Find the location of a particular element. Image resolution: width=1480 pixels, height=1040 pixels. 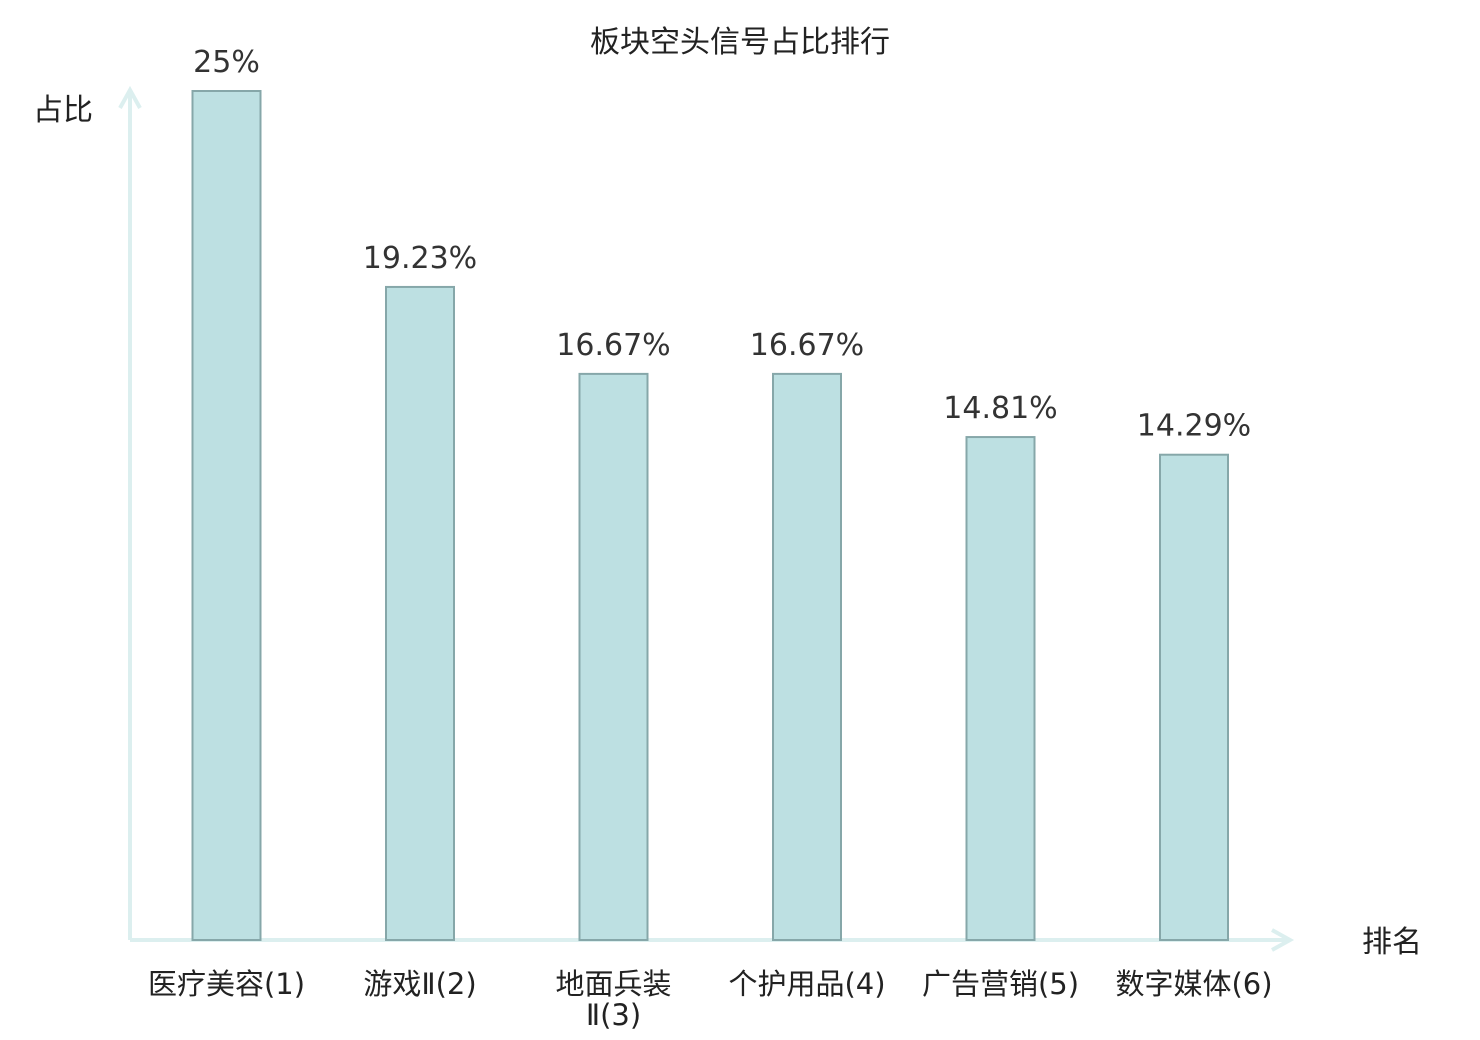

category-label-line: 数字媒体(6) is located at coordinates (1193, 984).